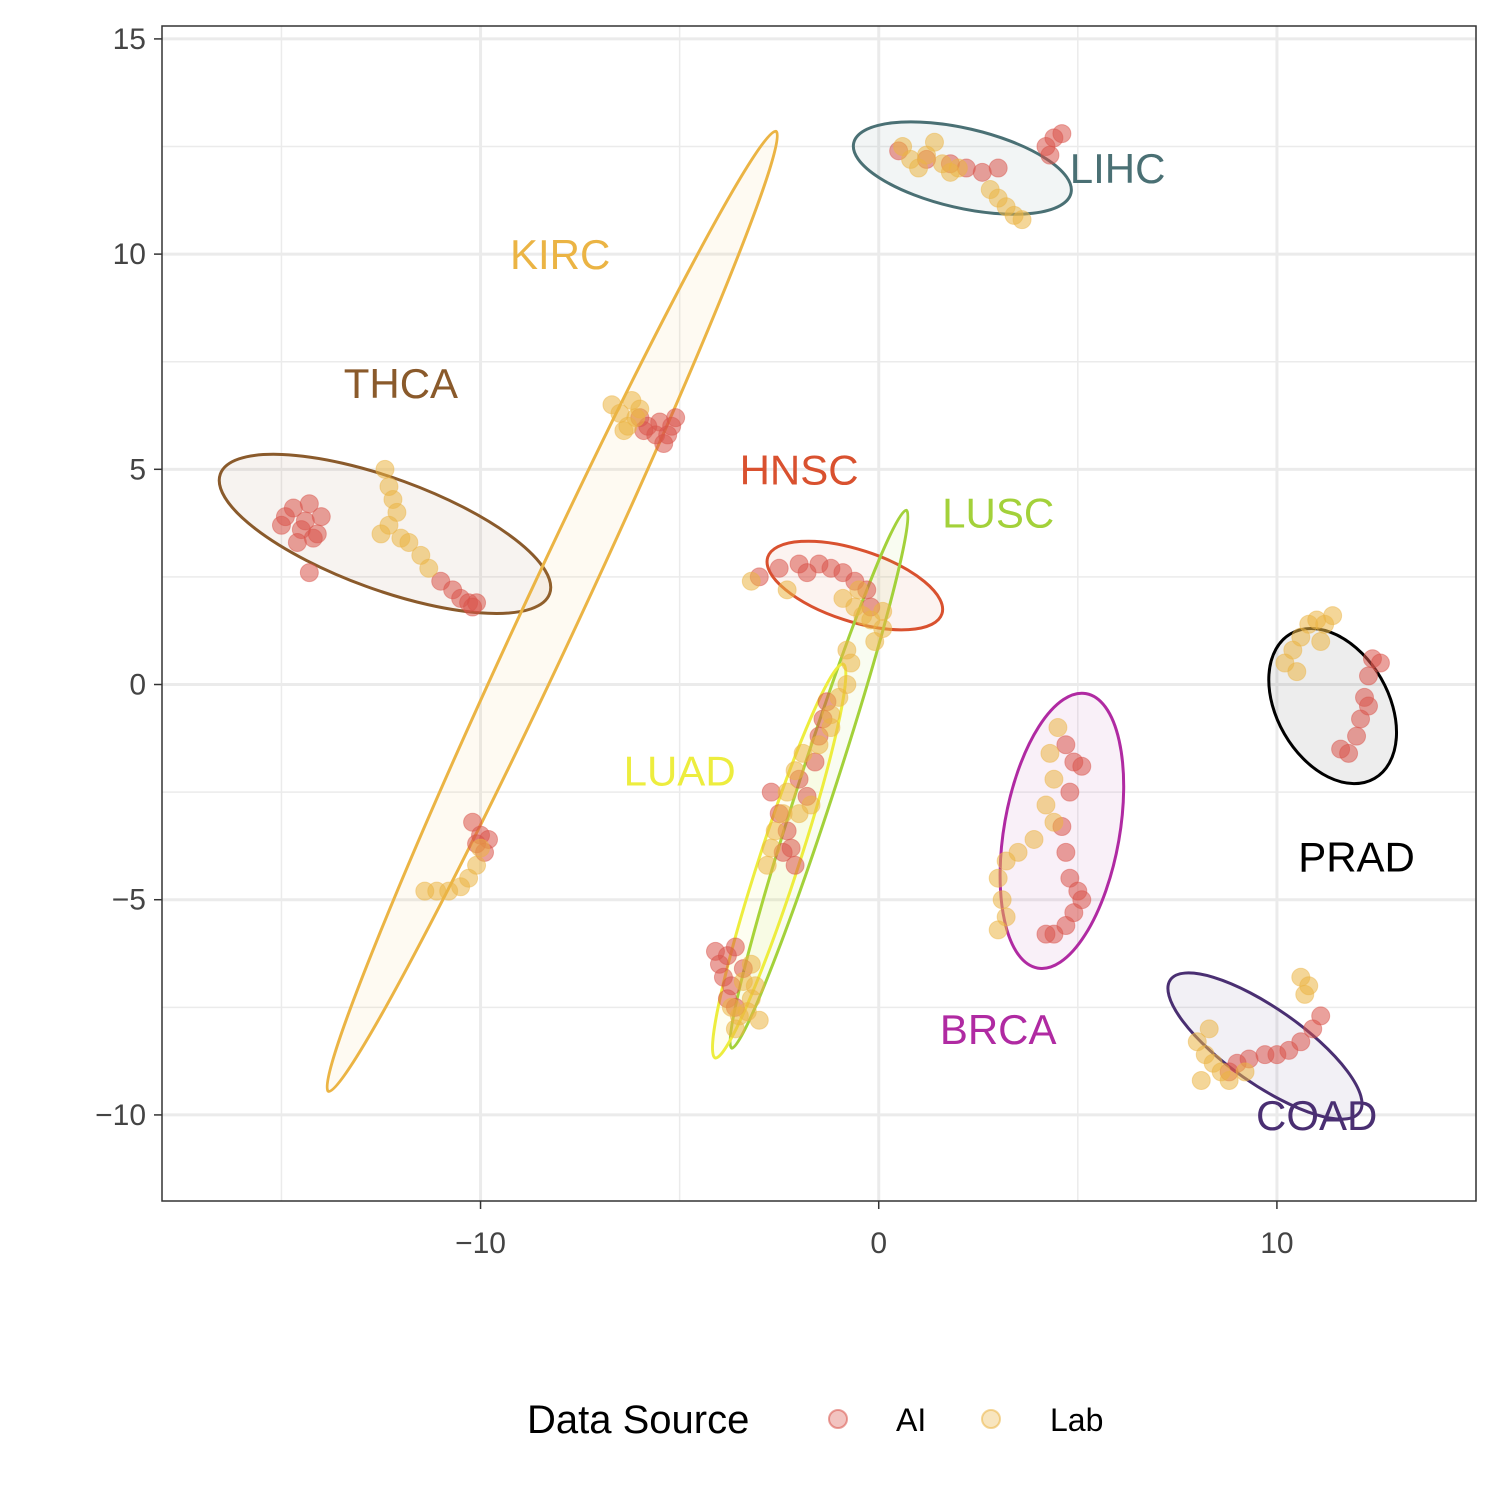  Describe the element at coordinates (799, 469) in the screenshot. I see `cluster-label-hnsc: HNSC` at that location.